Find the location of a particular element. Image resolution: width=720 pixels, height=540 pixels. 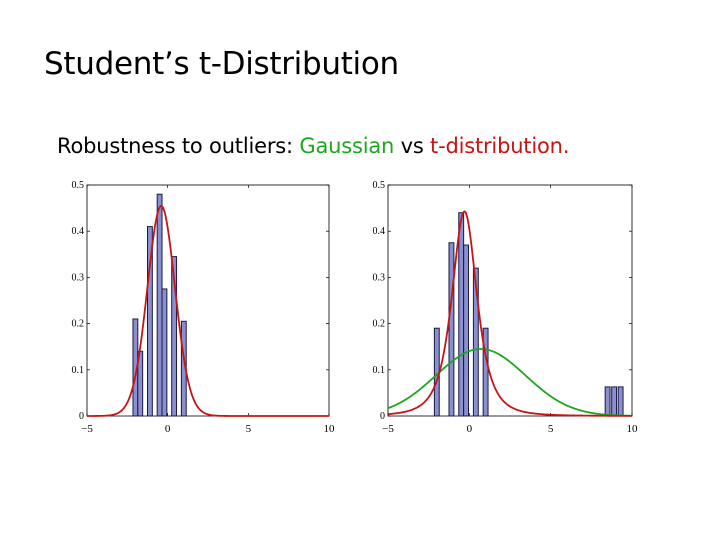

subtitle-gaussian: Gaussian is located at coordinates (347, 146).